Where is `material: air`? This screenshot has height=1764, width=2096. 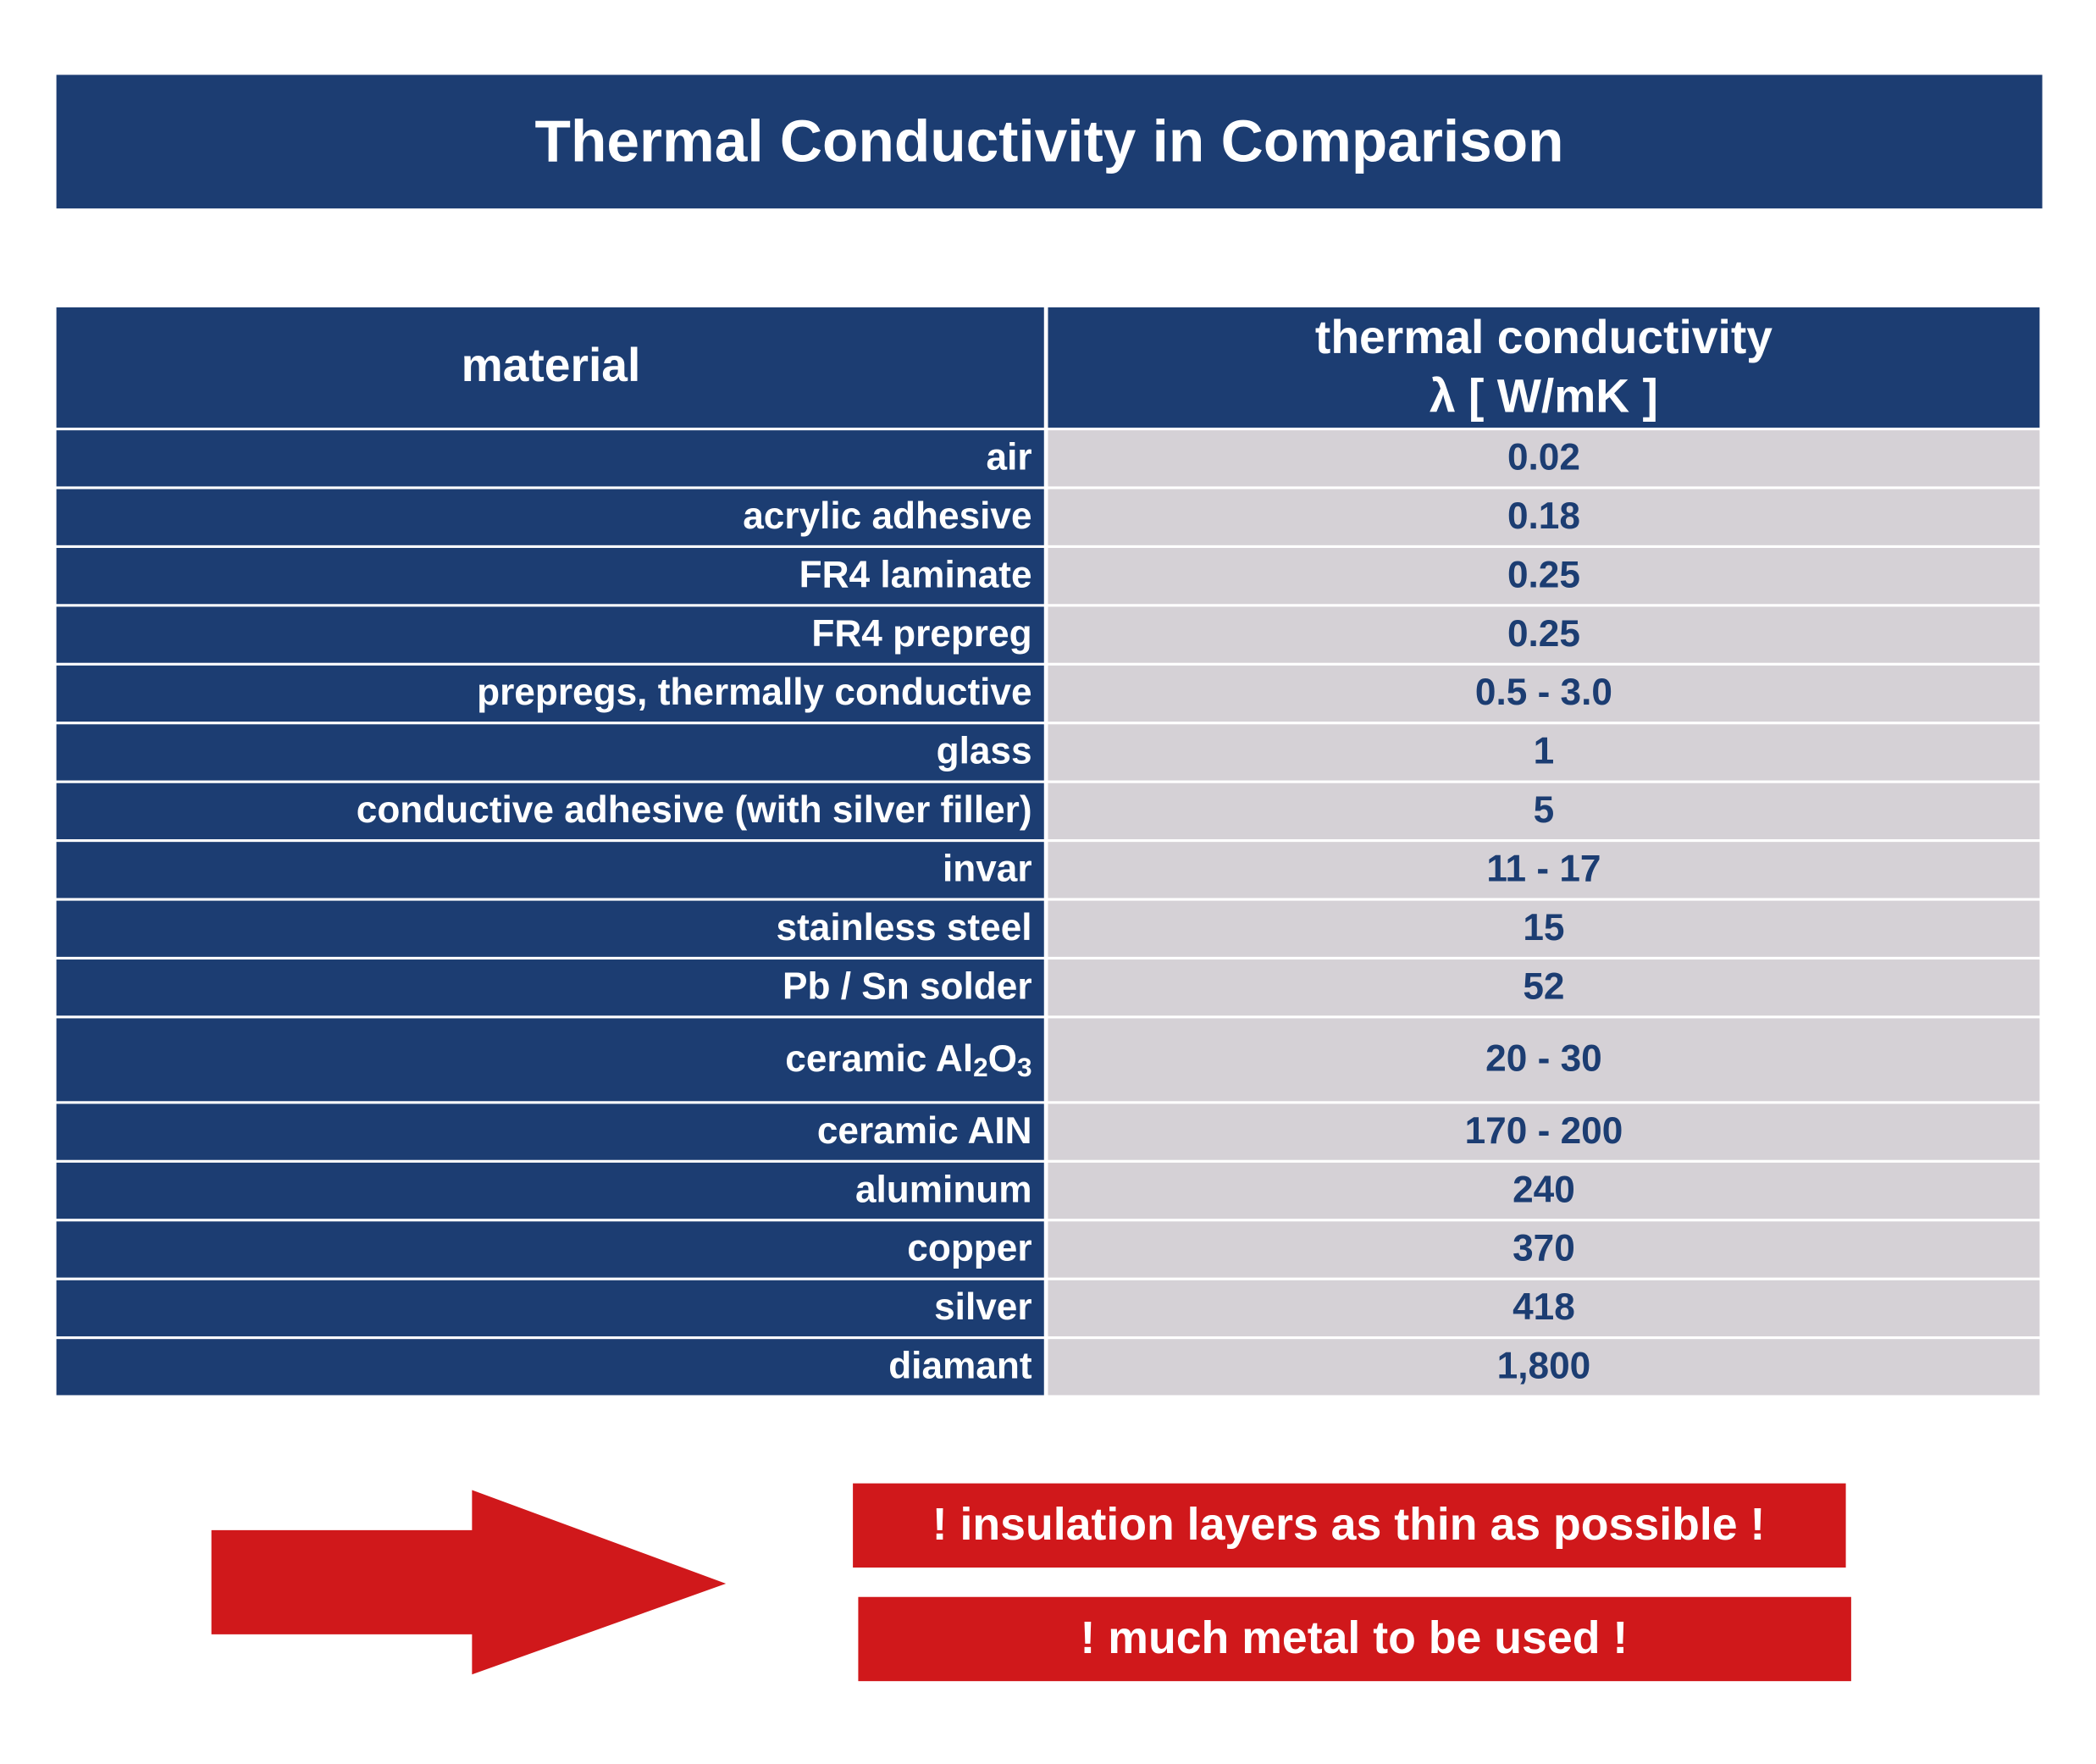
material: air is located at coordinates (1010, 457).